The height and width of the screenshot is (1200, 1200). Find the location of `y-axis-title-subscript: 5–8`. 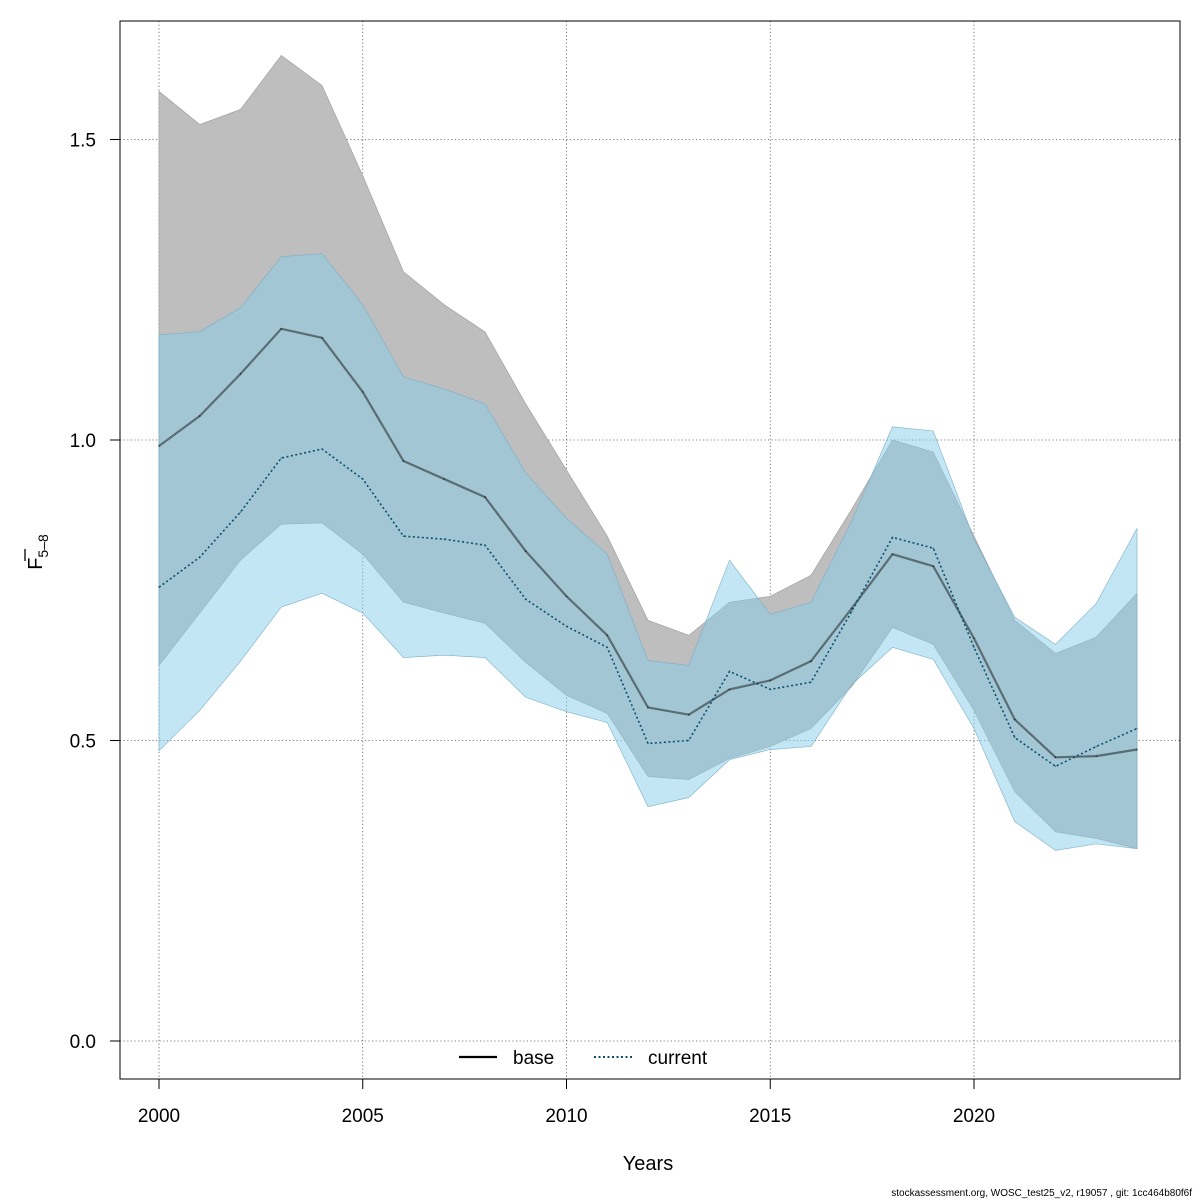

y-axis-title-subscript: 5–8 is located at coordinates (43, 546).